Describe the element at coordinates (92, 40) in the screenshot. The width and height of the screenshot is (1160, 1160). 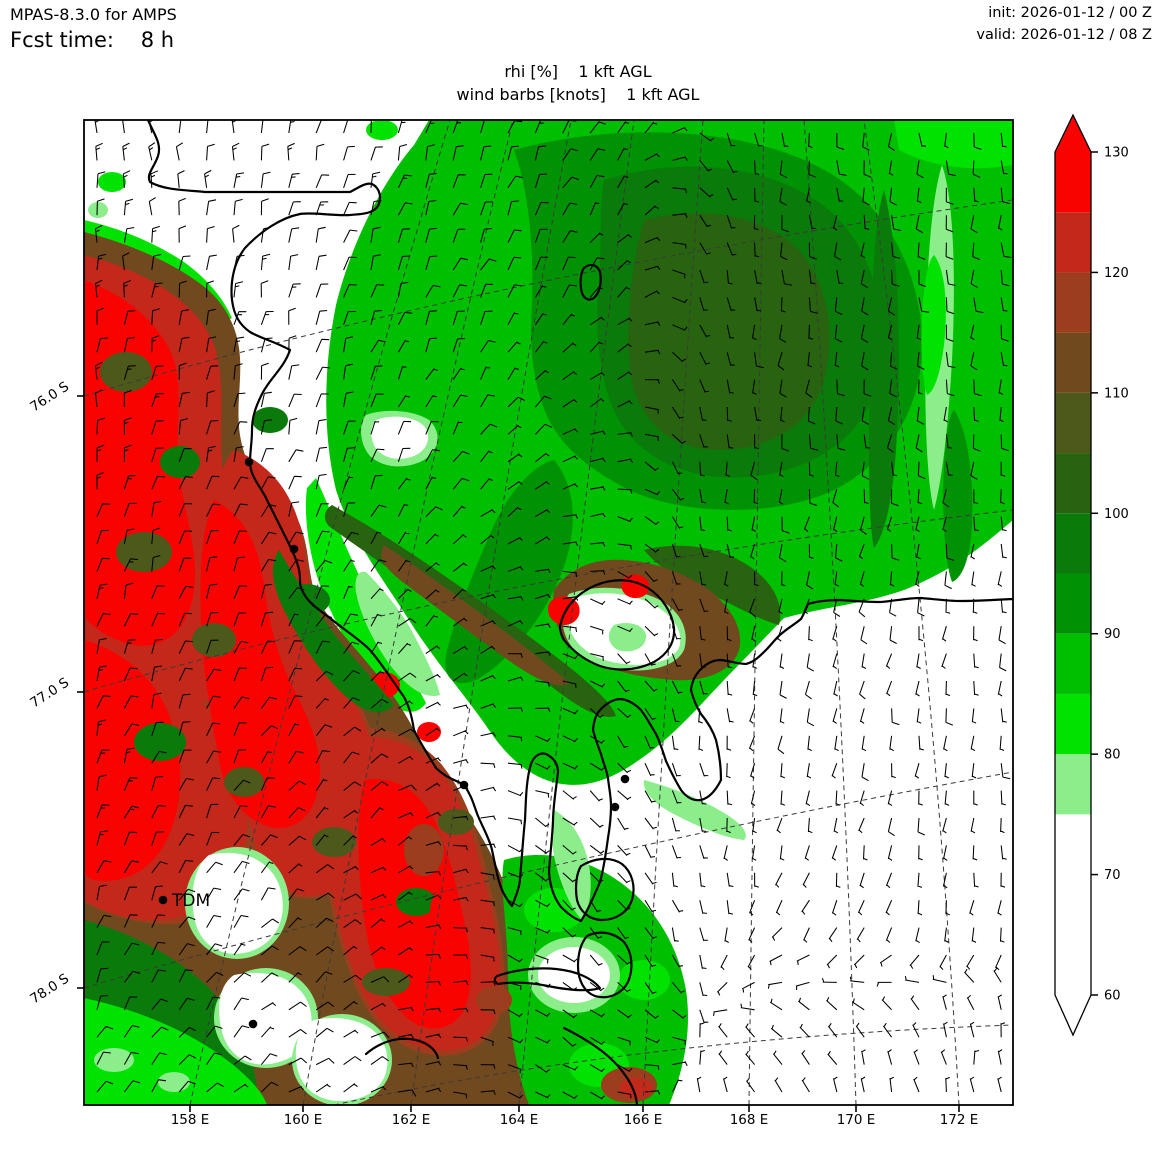
I see `forecast-time-label: Fcst time: 8 h` at that location.